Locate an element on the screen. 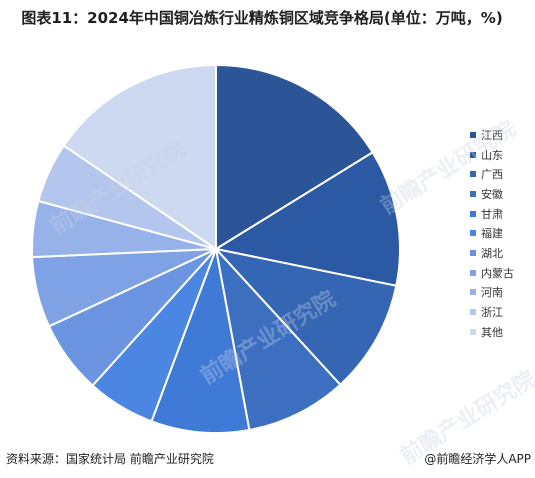  legend-label: 广西 is located at coordinates (492, 175).